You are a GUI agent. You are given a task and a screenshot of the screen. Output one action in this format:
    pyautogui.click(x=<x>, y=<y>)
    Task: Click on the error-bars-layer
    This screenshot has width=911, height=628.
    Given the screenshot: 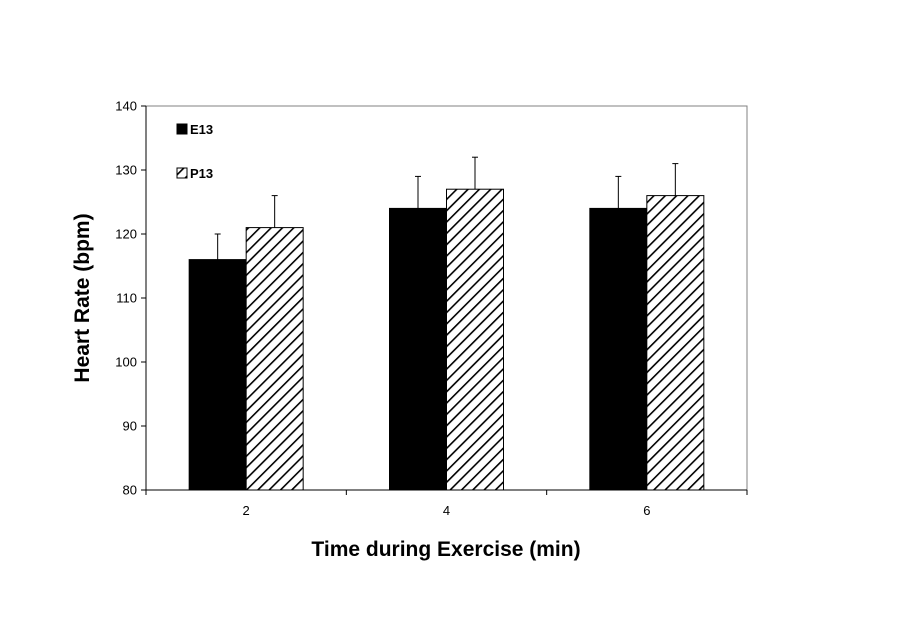 What is the action you would take?
    pyautogui.click(x=446, y=208)
    